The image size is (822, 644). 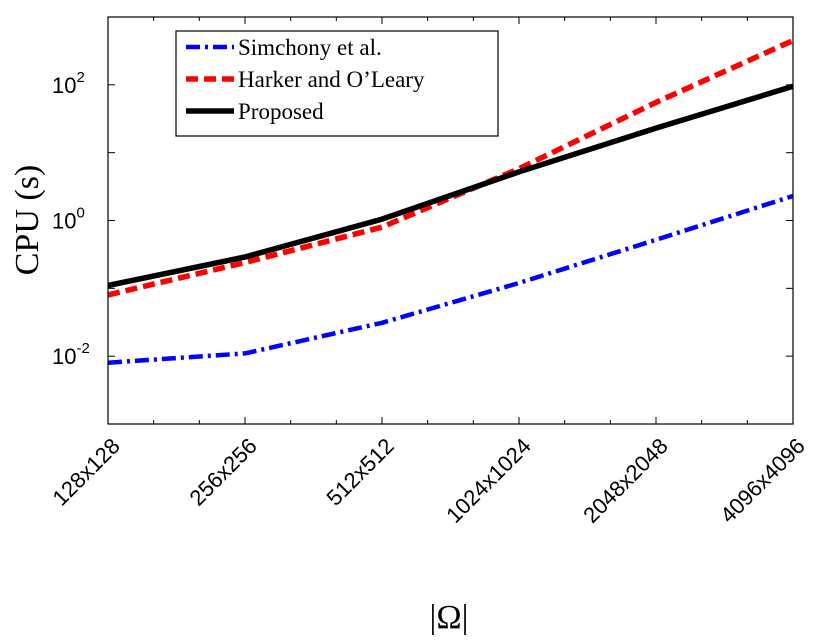 I want to click on legend-label-0: Simchony et al., so click(x=310, y=47).